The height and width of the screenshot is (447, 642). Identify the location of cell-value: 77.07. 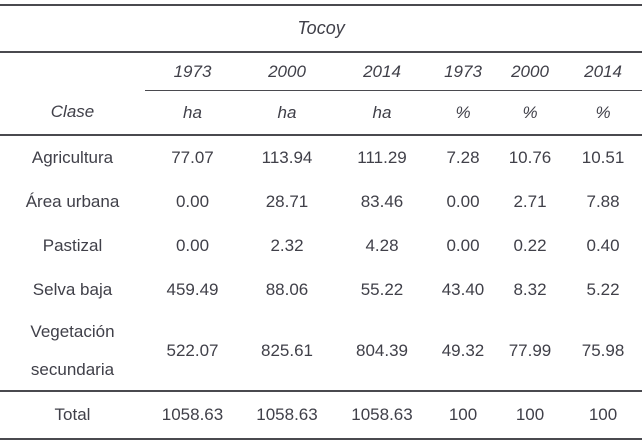
(192, 157).